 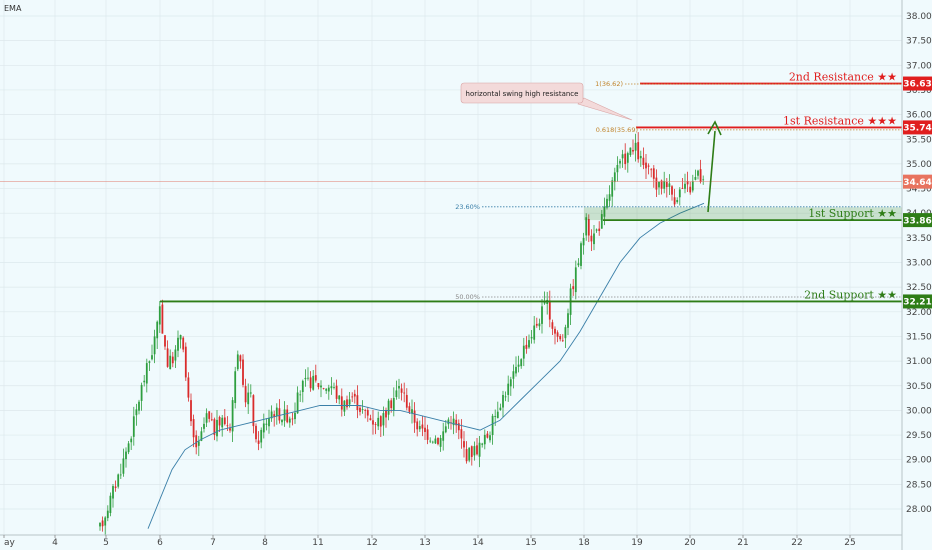 What do you see at coordinates (917, 192) in the screenshot?
I see `price-tags: 36.63 35.74 33.86 32.21 34.64` at bounding box center [917, 192].